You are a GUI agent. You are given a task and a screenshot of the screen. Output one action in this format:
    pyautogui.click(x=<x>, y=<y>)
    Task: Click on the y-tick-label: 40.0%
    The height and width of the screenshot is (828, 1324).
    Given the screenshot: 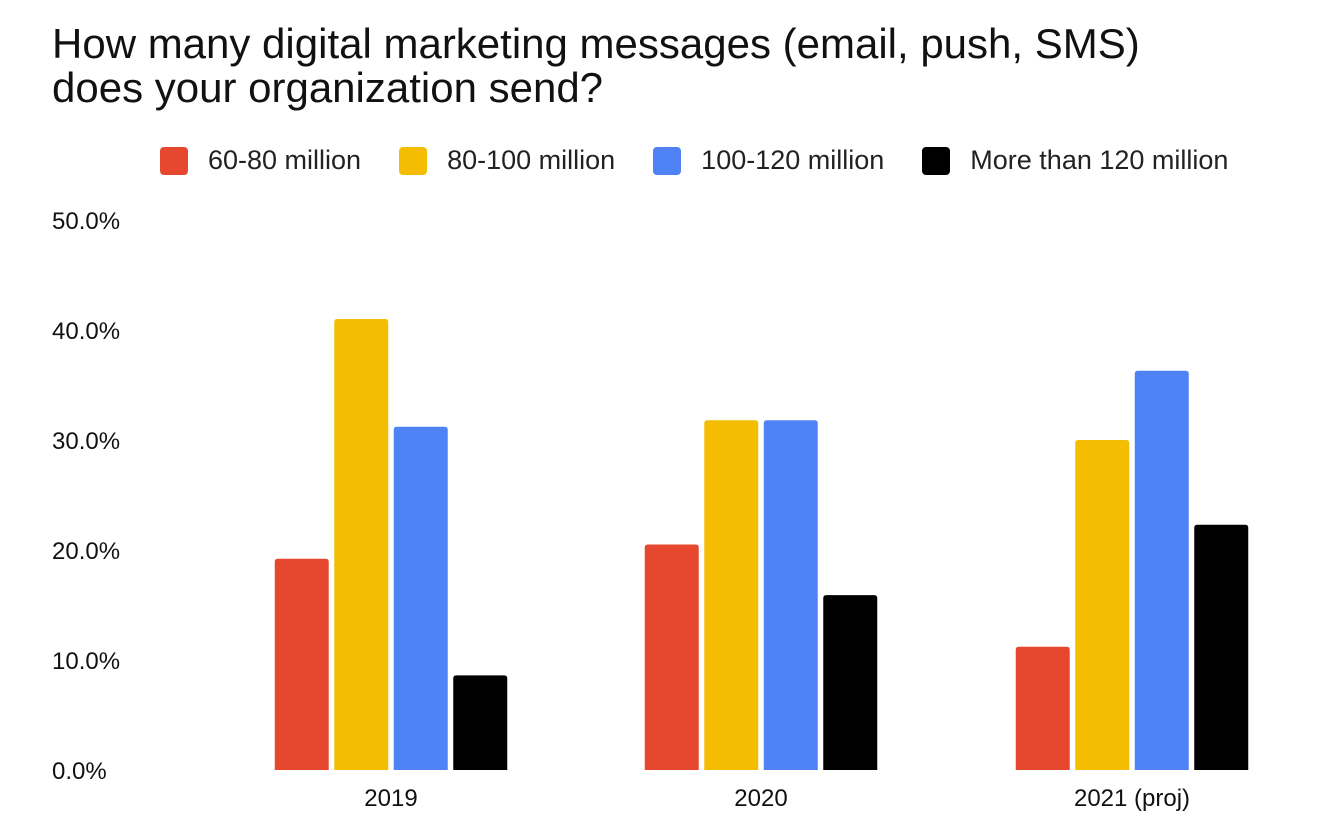 What is the action you would take?
    pyautogui.click(x=86, y=331)
    